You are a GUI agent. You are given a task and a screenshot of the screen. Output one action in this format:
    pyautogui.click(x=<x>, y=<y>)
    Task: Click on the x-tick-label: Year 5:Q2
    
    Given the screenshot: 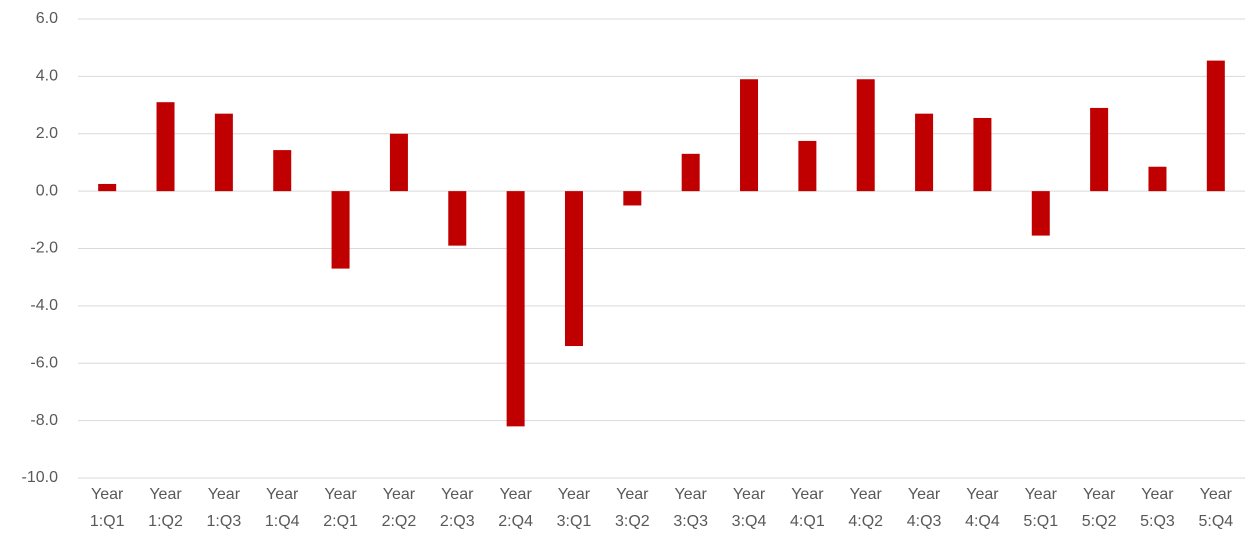 What is the action you would take?
    pyautogui.click(x=1099, y=508)
    